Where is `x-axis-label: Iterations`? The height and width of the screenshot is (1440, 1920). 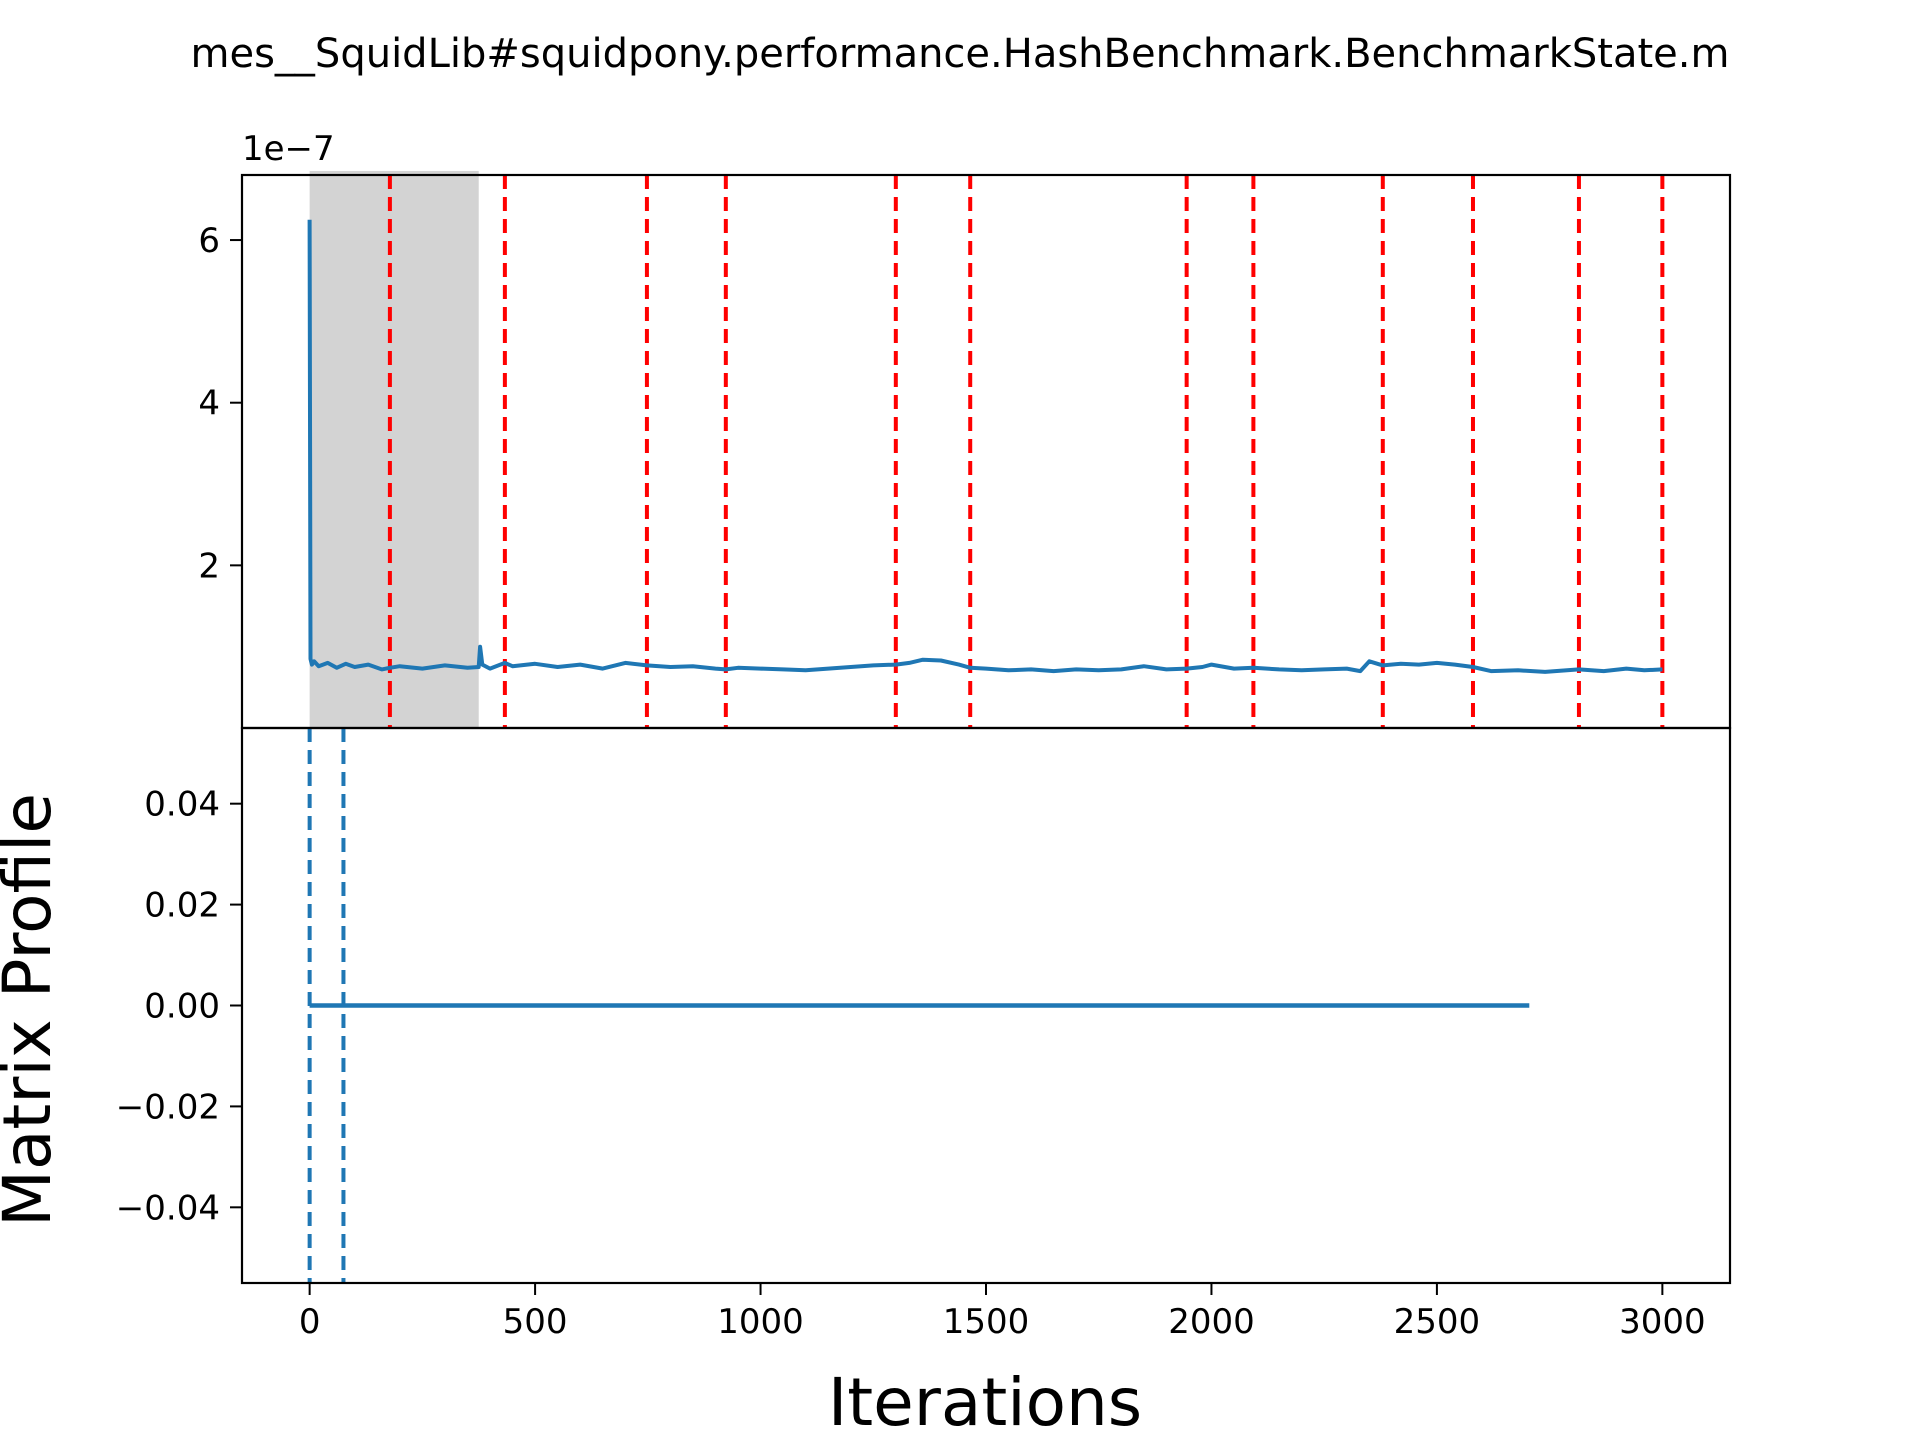
x-axis-label: Iterations is located at coordinates (985, 1402).